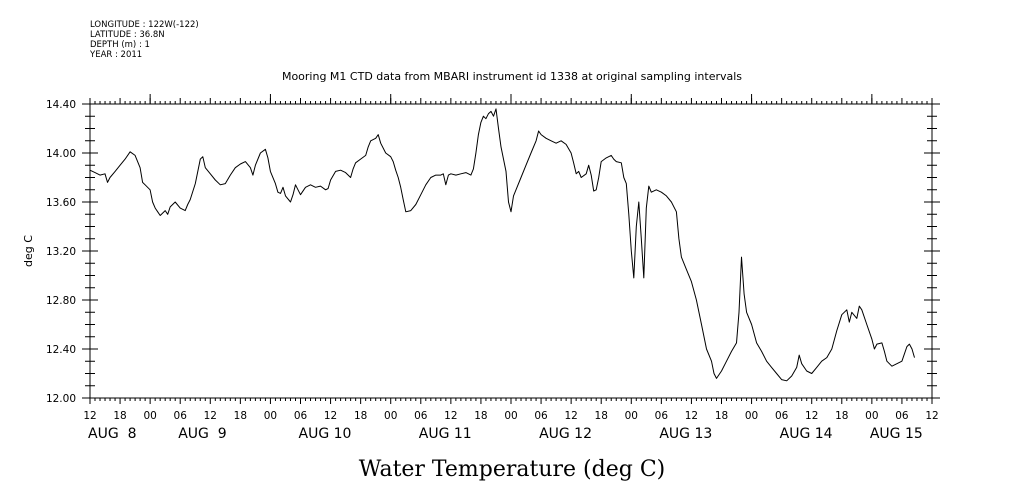  Describe the element at coordinates (685, 434) in the screenshot. I see `x-day-label: AUG 13` at that location.